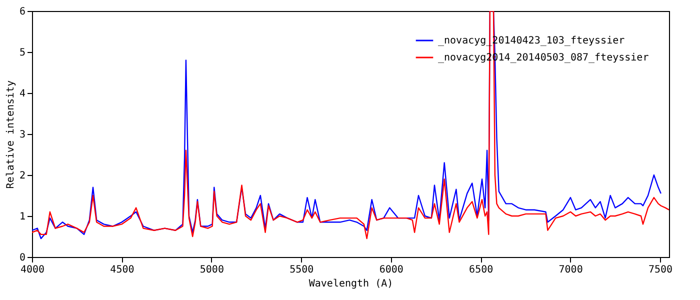  Describe the element at coordinates (22, 135) in the screenshot. I see `y-tick-label: 3` at that location.